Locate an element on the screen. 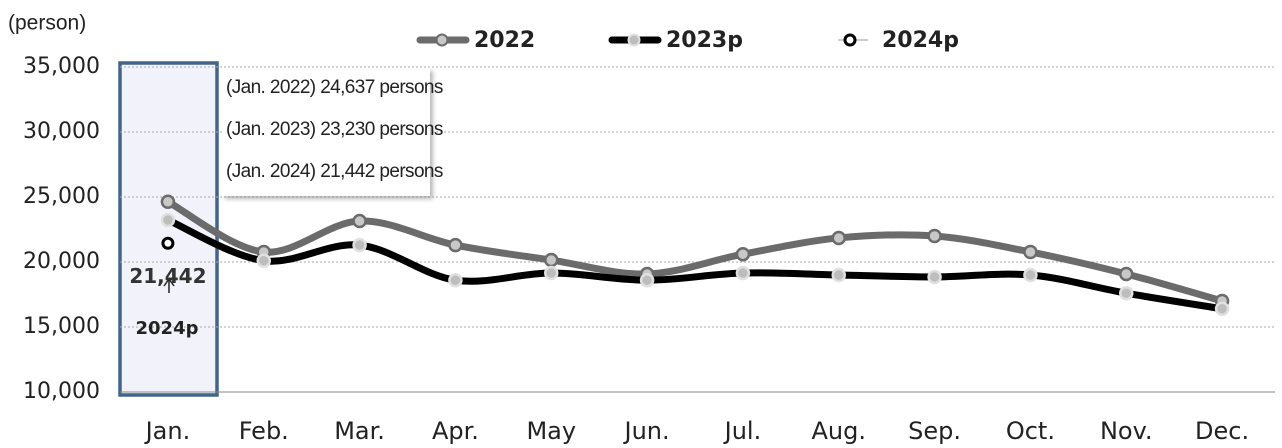 The width and height of the screenshot is (1282, 448). y-tick-label: 25,000 is located at coordinates (61, 196).